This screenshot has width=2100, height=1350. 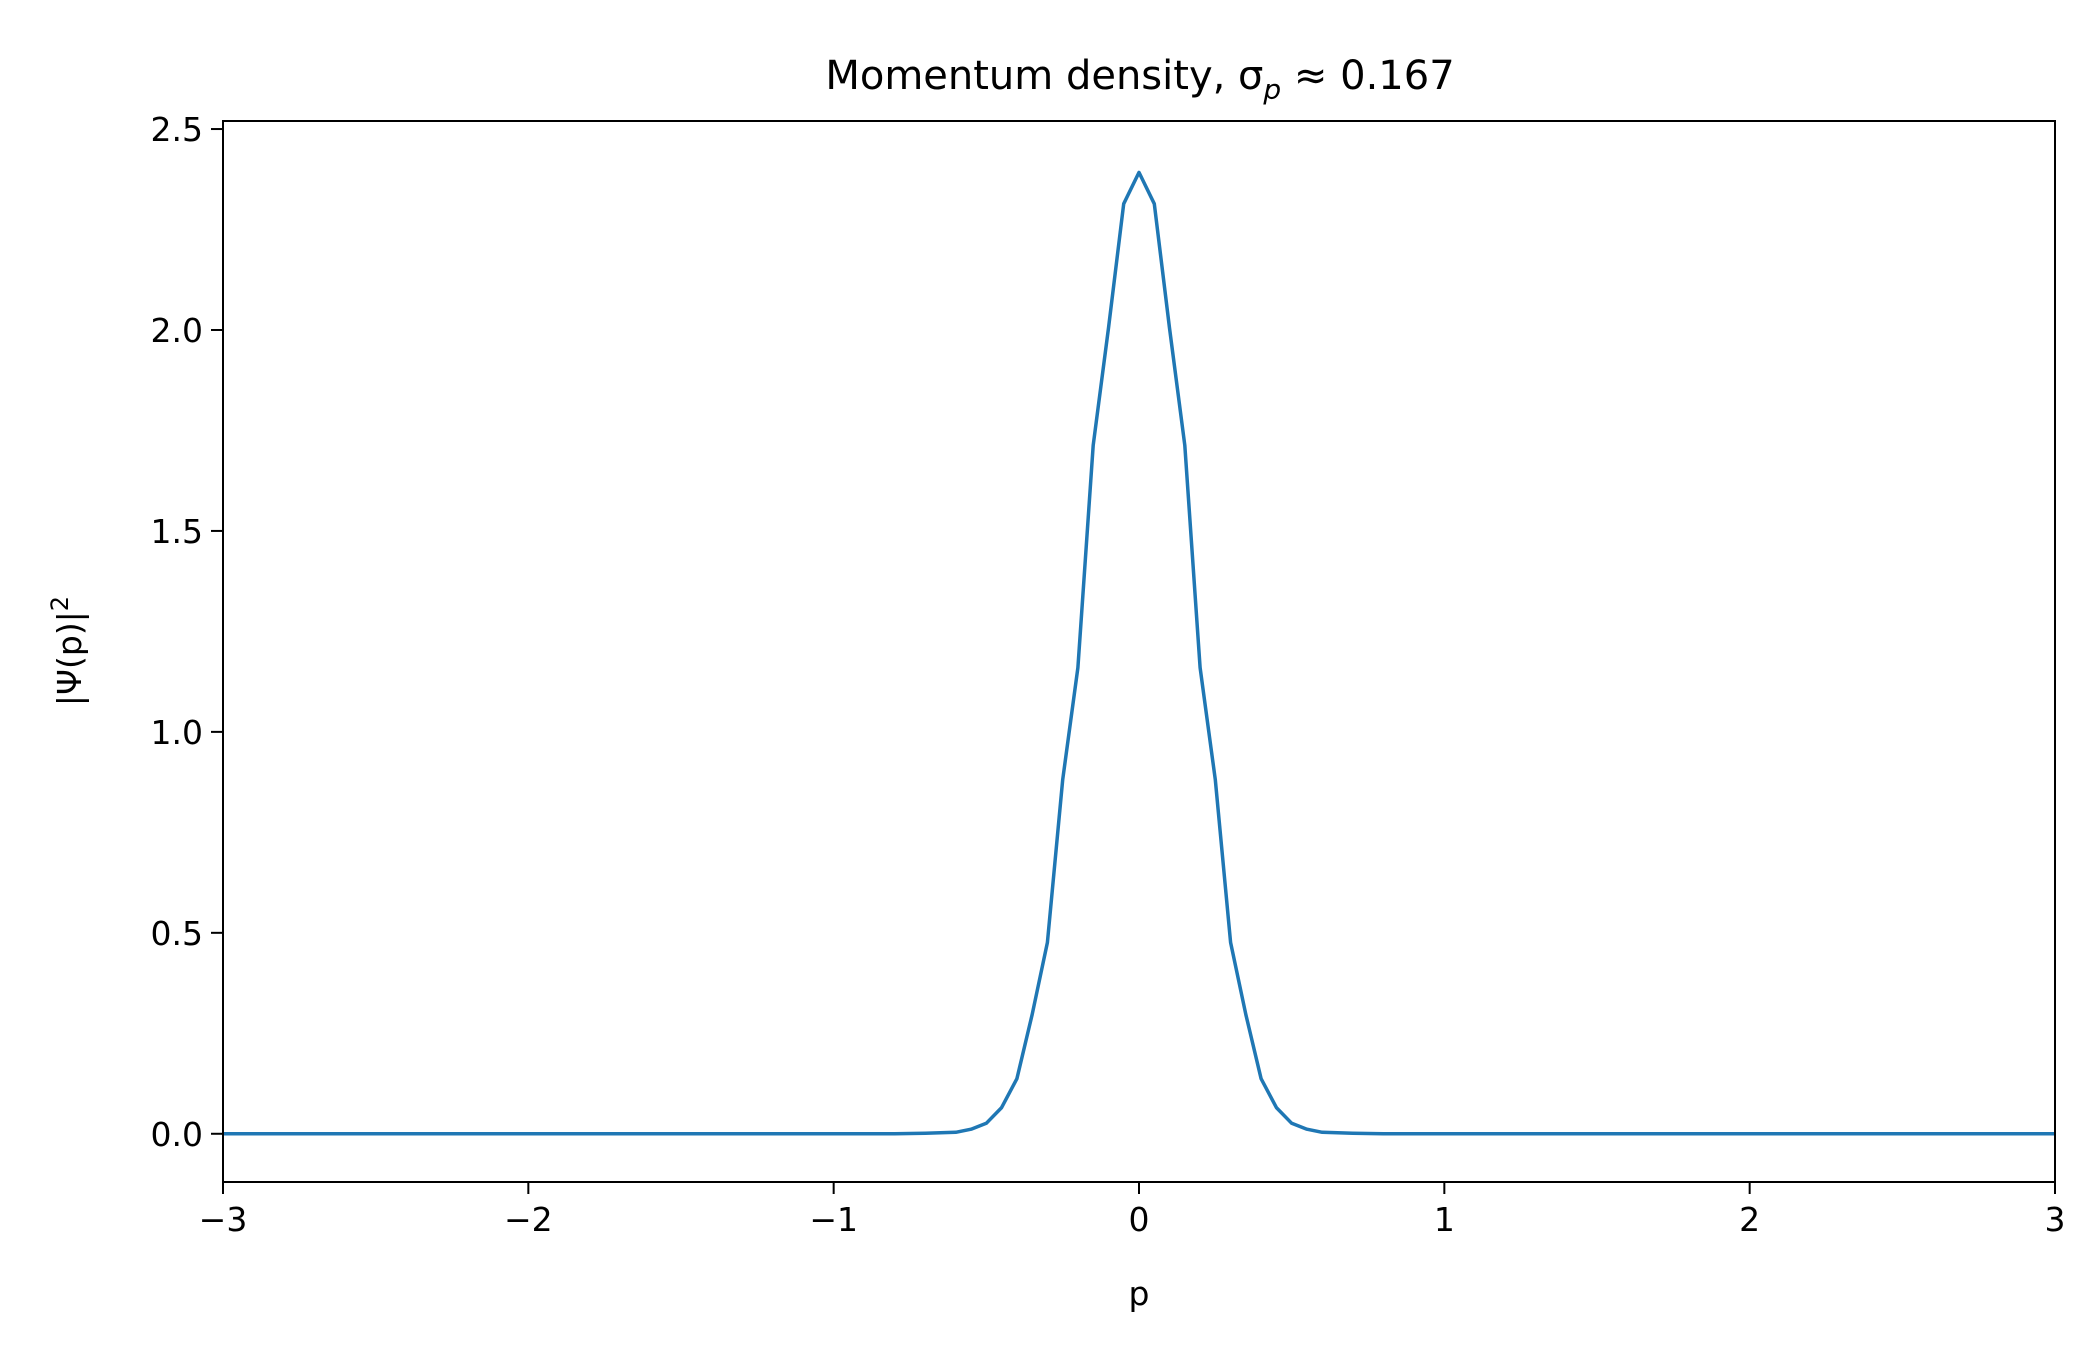 I want to click on x-tick-label: −2, so click(x=528, y=1219).